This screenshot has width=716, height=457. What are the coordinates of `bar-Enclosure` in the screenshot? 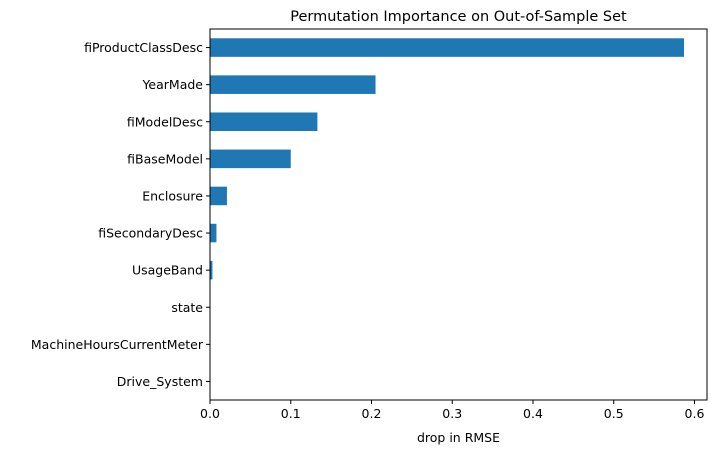 It's located at (218, 196).